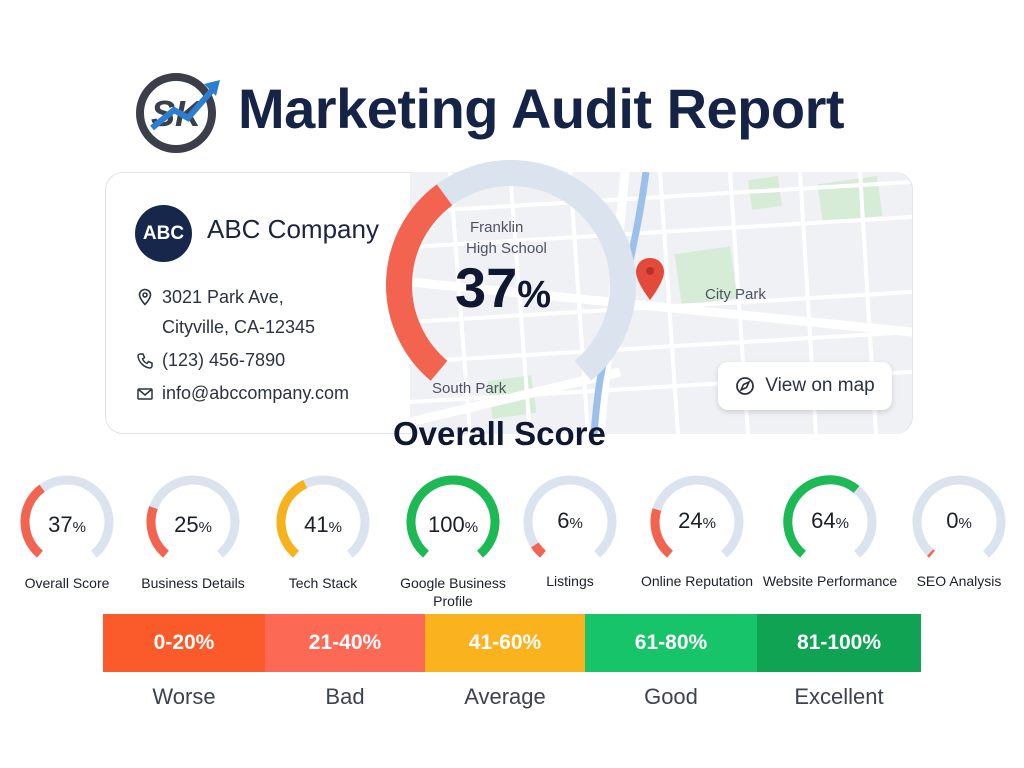 The width and height of the screenshot is (1024, 768). Describe the element at coordinates (497, 227) in the screenshot. I see `map-label-franklin: Franklin` at that location.